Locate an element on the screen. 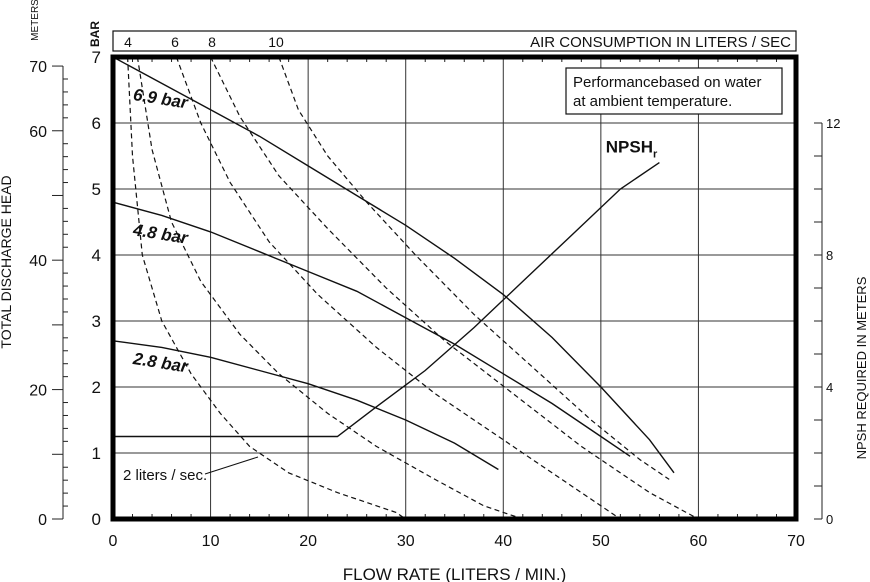 The width and height of the screenshot is (870, 582). air-tick-label: 8 is located at coordinates (212, 42).